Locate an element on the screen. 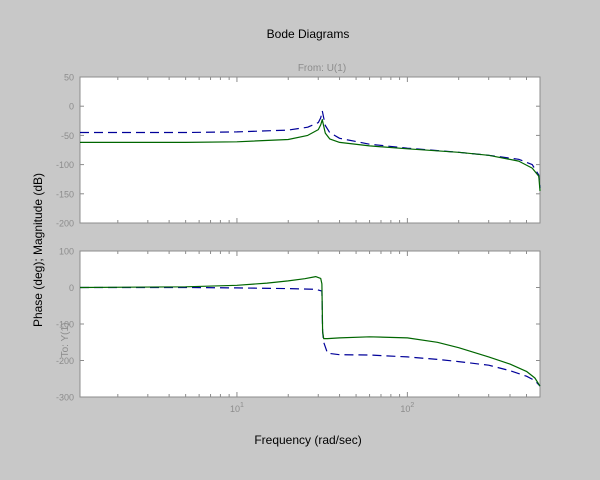 The image size is (600, 480). output-label: To: Y(1) is located at coordinates (65, 340).